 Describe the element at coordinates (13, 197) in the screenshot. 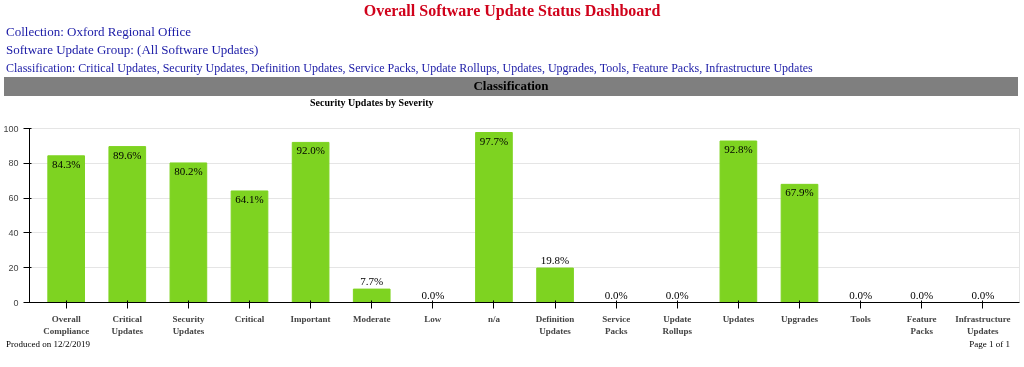

I see `y-tick-label: 60` at that location.